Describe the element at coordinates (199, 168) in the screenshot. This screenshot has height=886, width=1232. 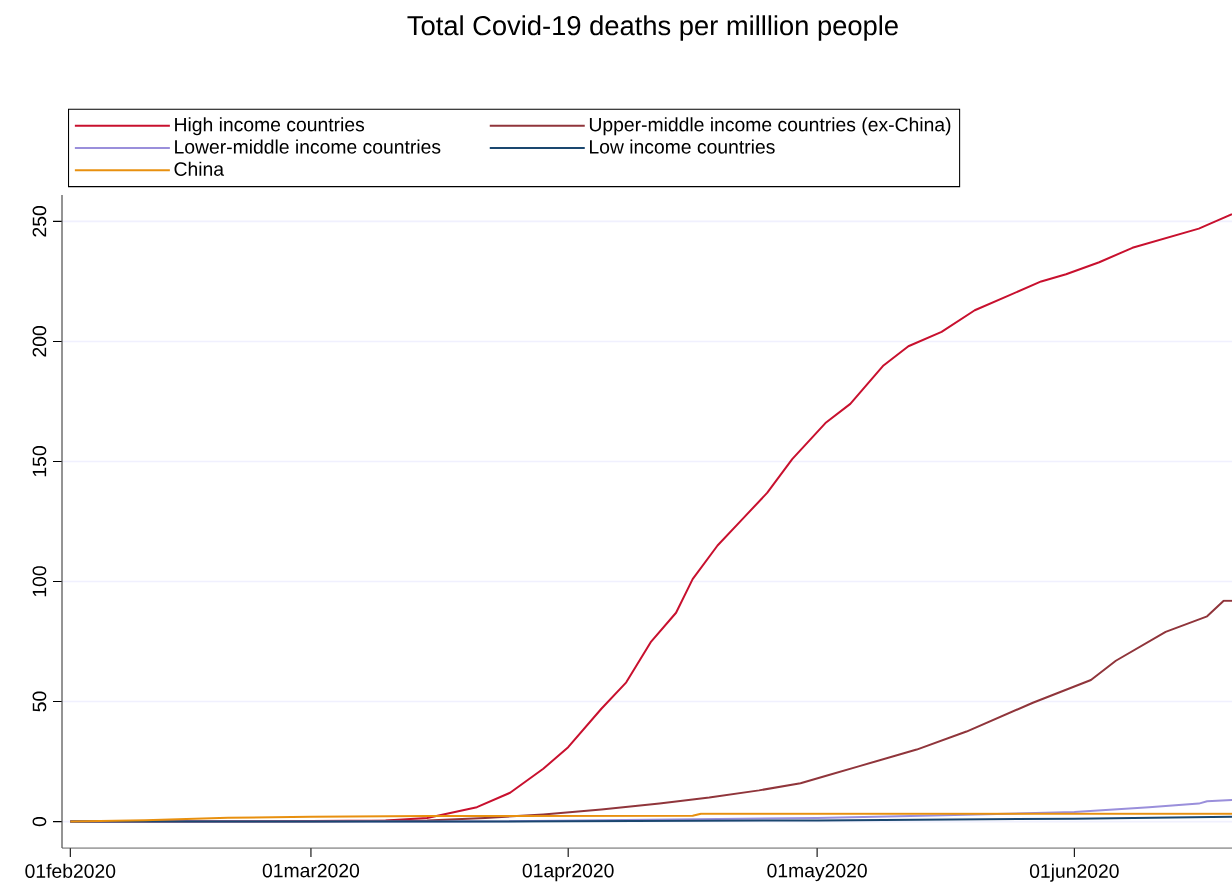
I see `legend-label: China` at that location.